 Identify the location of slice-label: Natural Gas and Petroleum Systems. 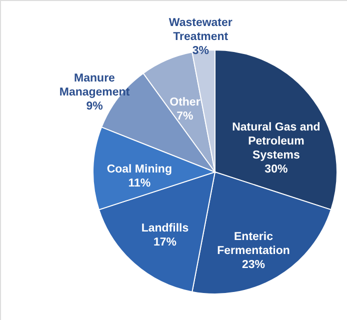
(276, 142).